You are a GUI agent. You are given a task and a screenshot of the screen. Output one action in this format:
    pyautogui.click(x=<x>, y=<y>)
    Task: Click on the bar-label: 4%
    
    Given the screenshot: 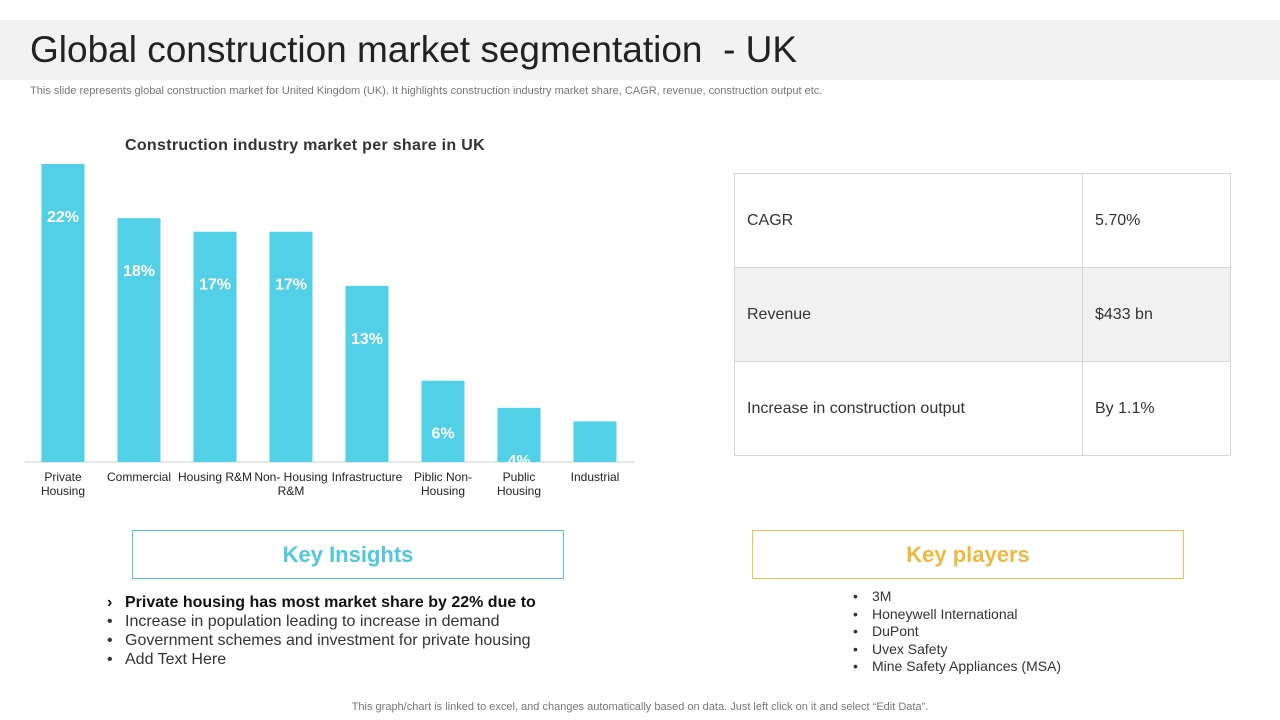 What is the action you would take?
    pyautogui.click(x=518, y=461)
    